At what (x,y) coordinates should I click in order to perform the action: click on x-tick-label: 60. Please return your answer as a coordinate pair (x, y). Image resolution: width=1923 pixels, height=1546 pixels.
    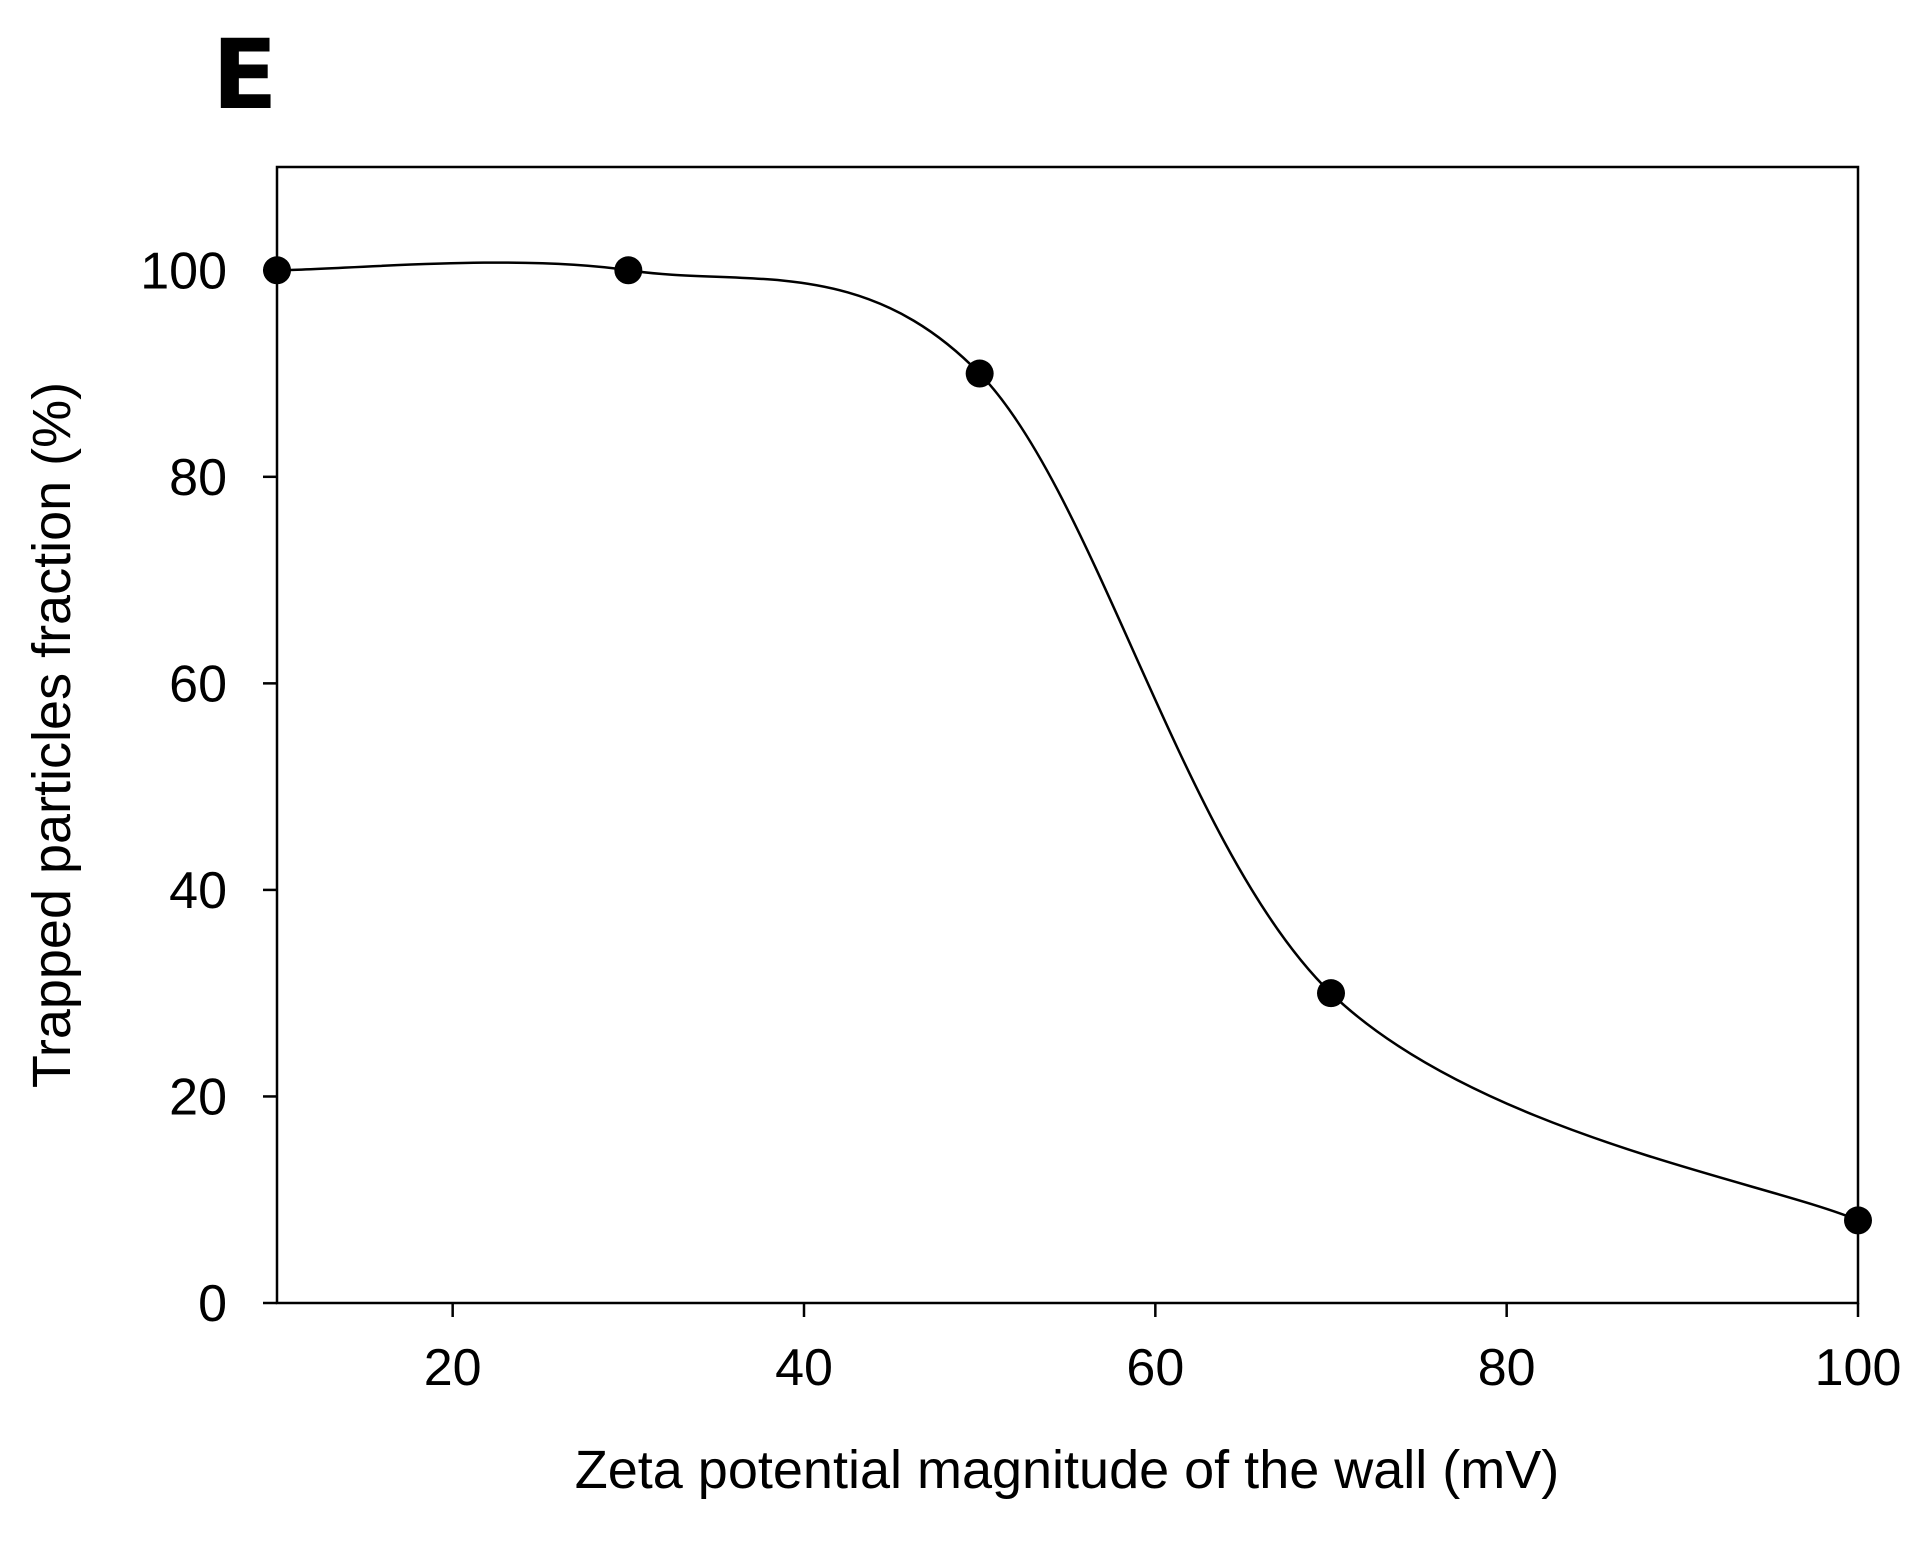
    Looking at the image, I should click on (1155, 1368).